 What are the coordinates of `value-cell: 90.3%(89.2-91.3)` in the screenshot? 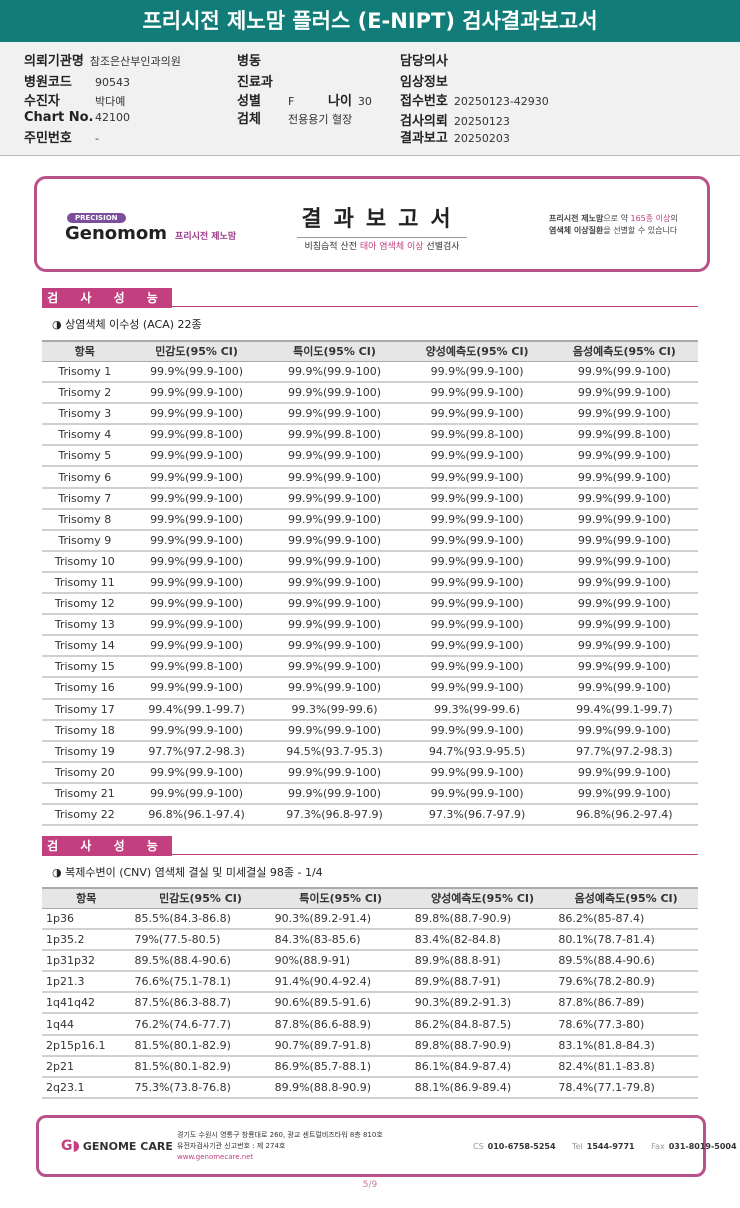 It's located at (482, 1003).